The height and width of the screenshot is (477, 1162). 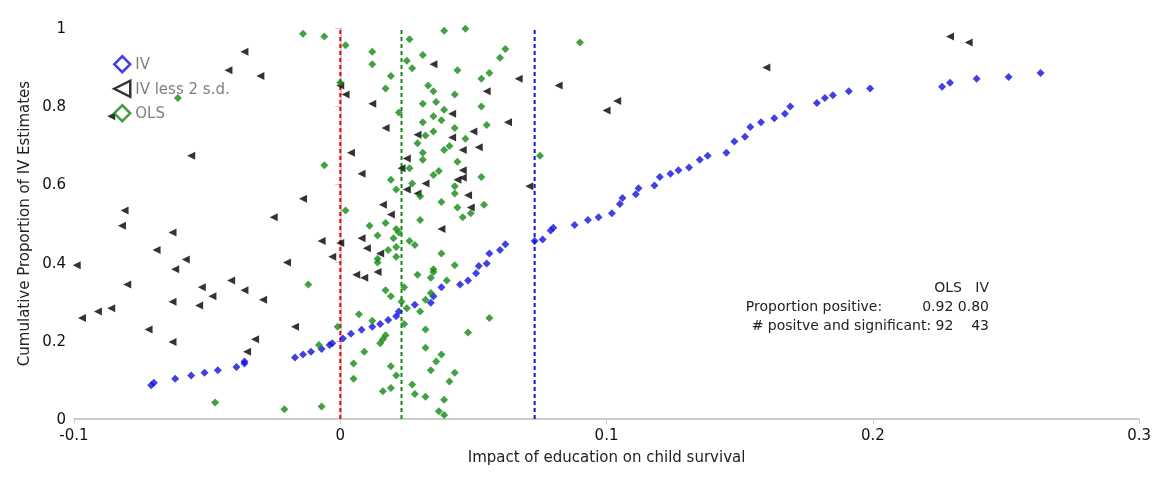 What do you see at coordinates (23, 223) in the screenshot?
I see `y-axis-title: Cumulative Proportion of IV Estimates` at bounding box center [23, 223].